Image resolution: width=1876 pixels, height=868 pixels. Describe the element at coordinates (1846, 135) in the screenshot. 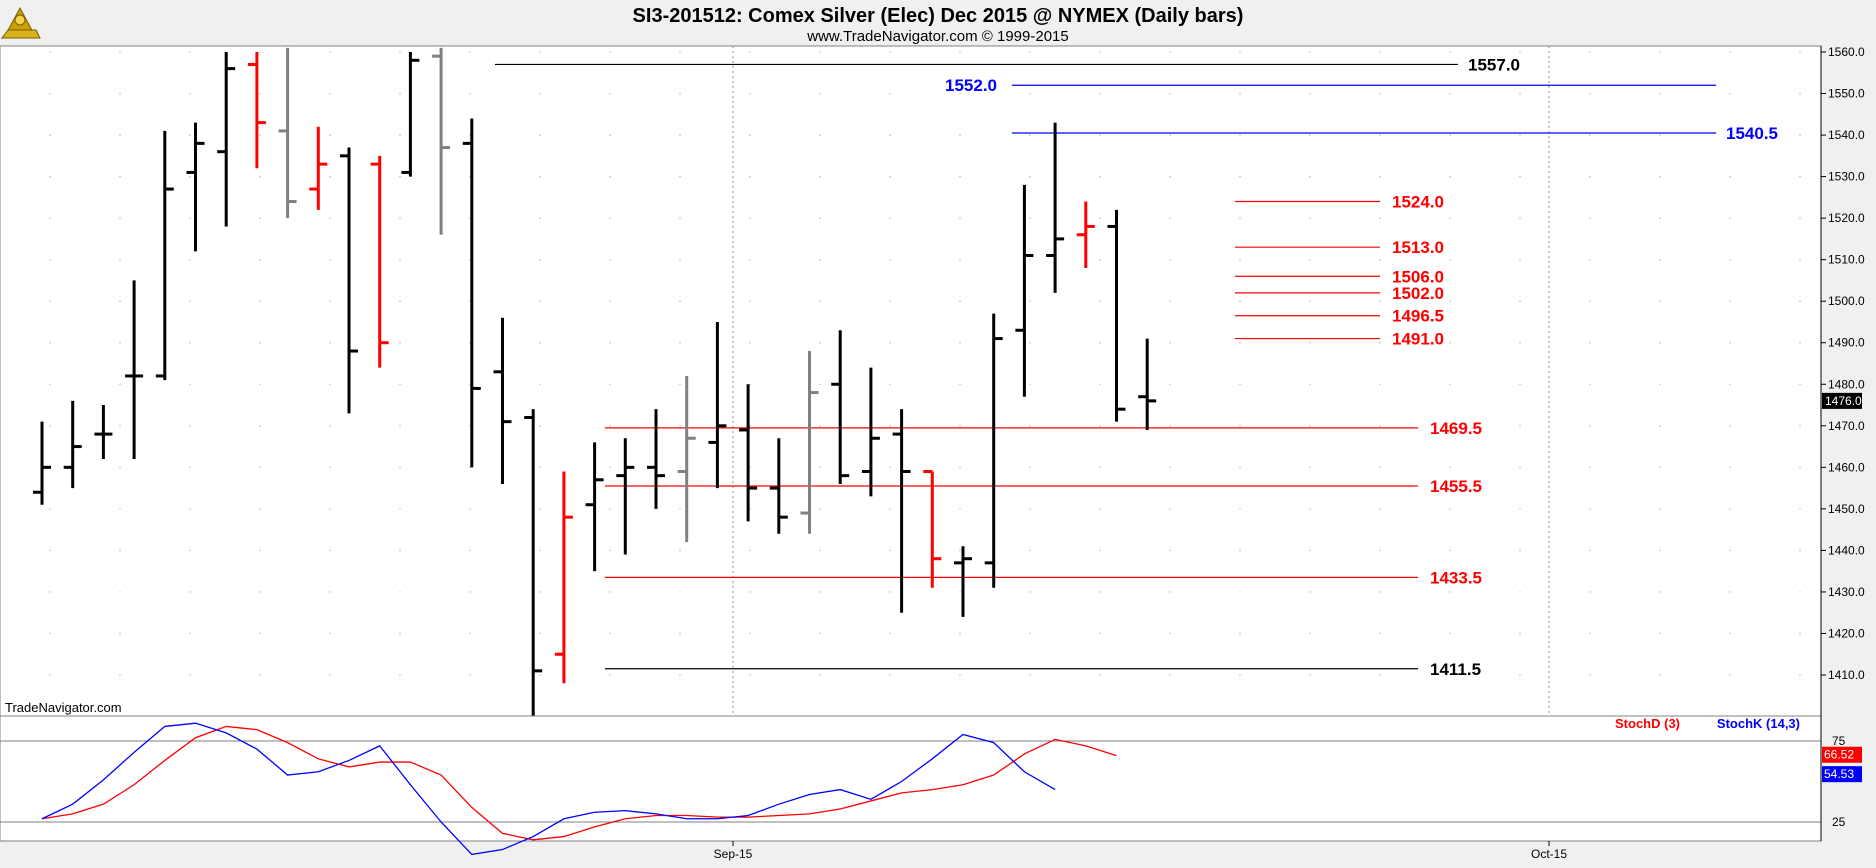

I see `y-tick-label: 1540.0` at that location.